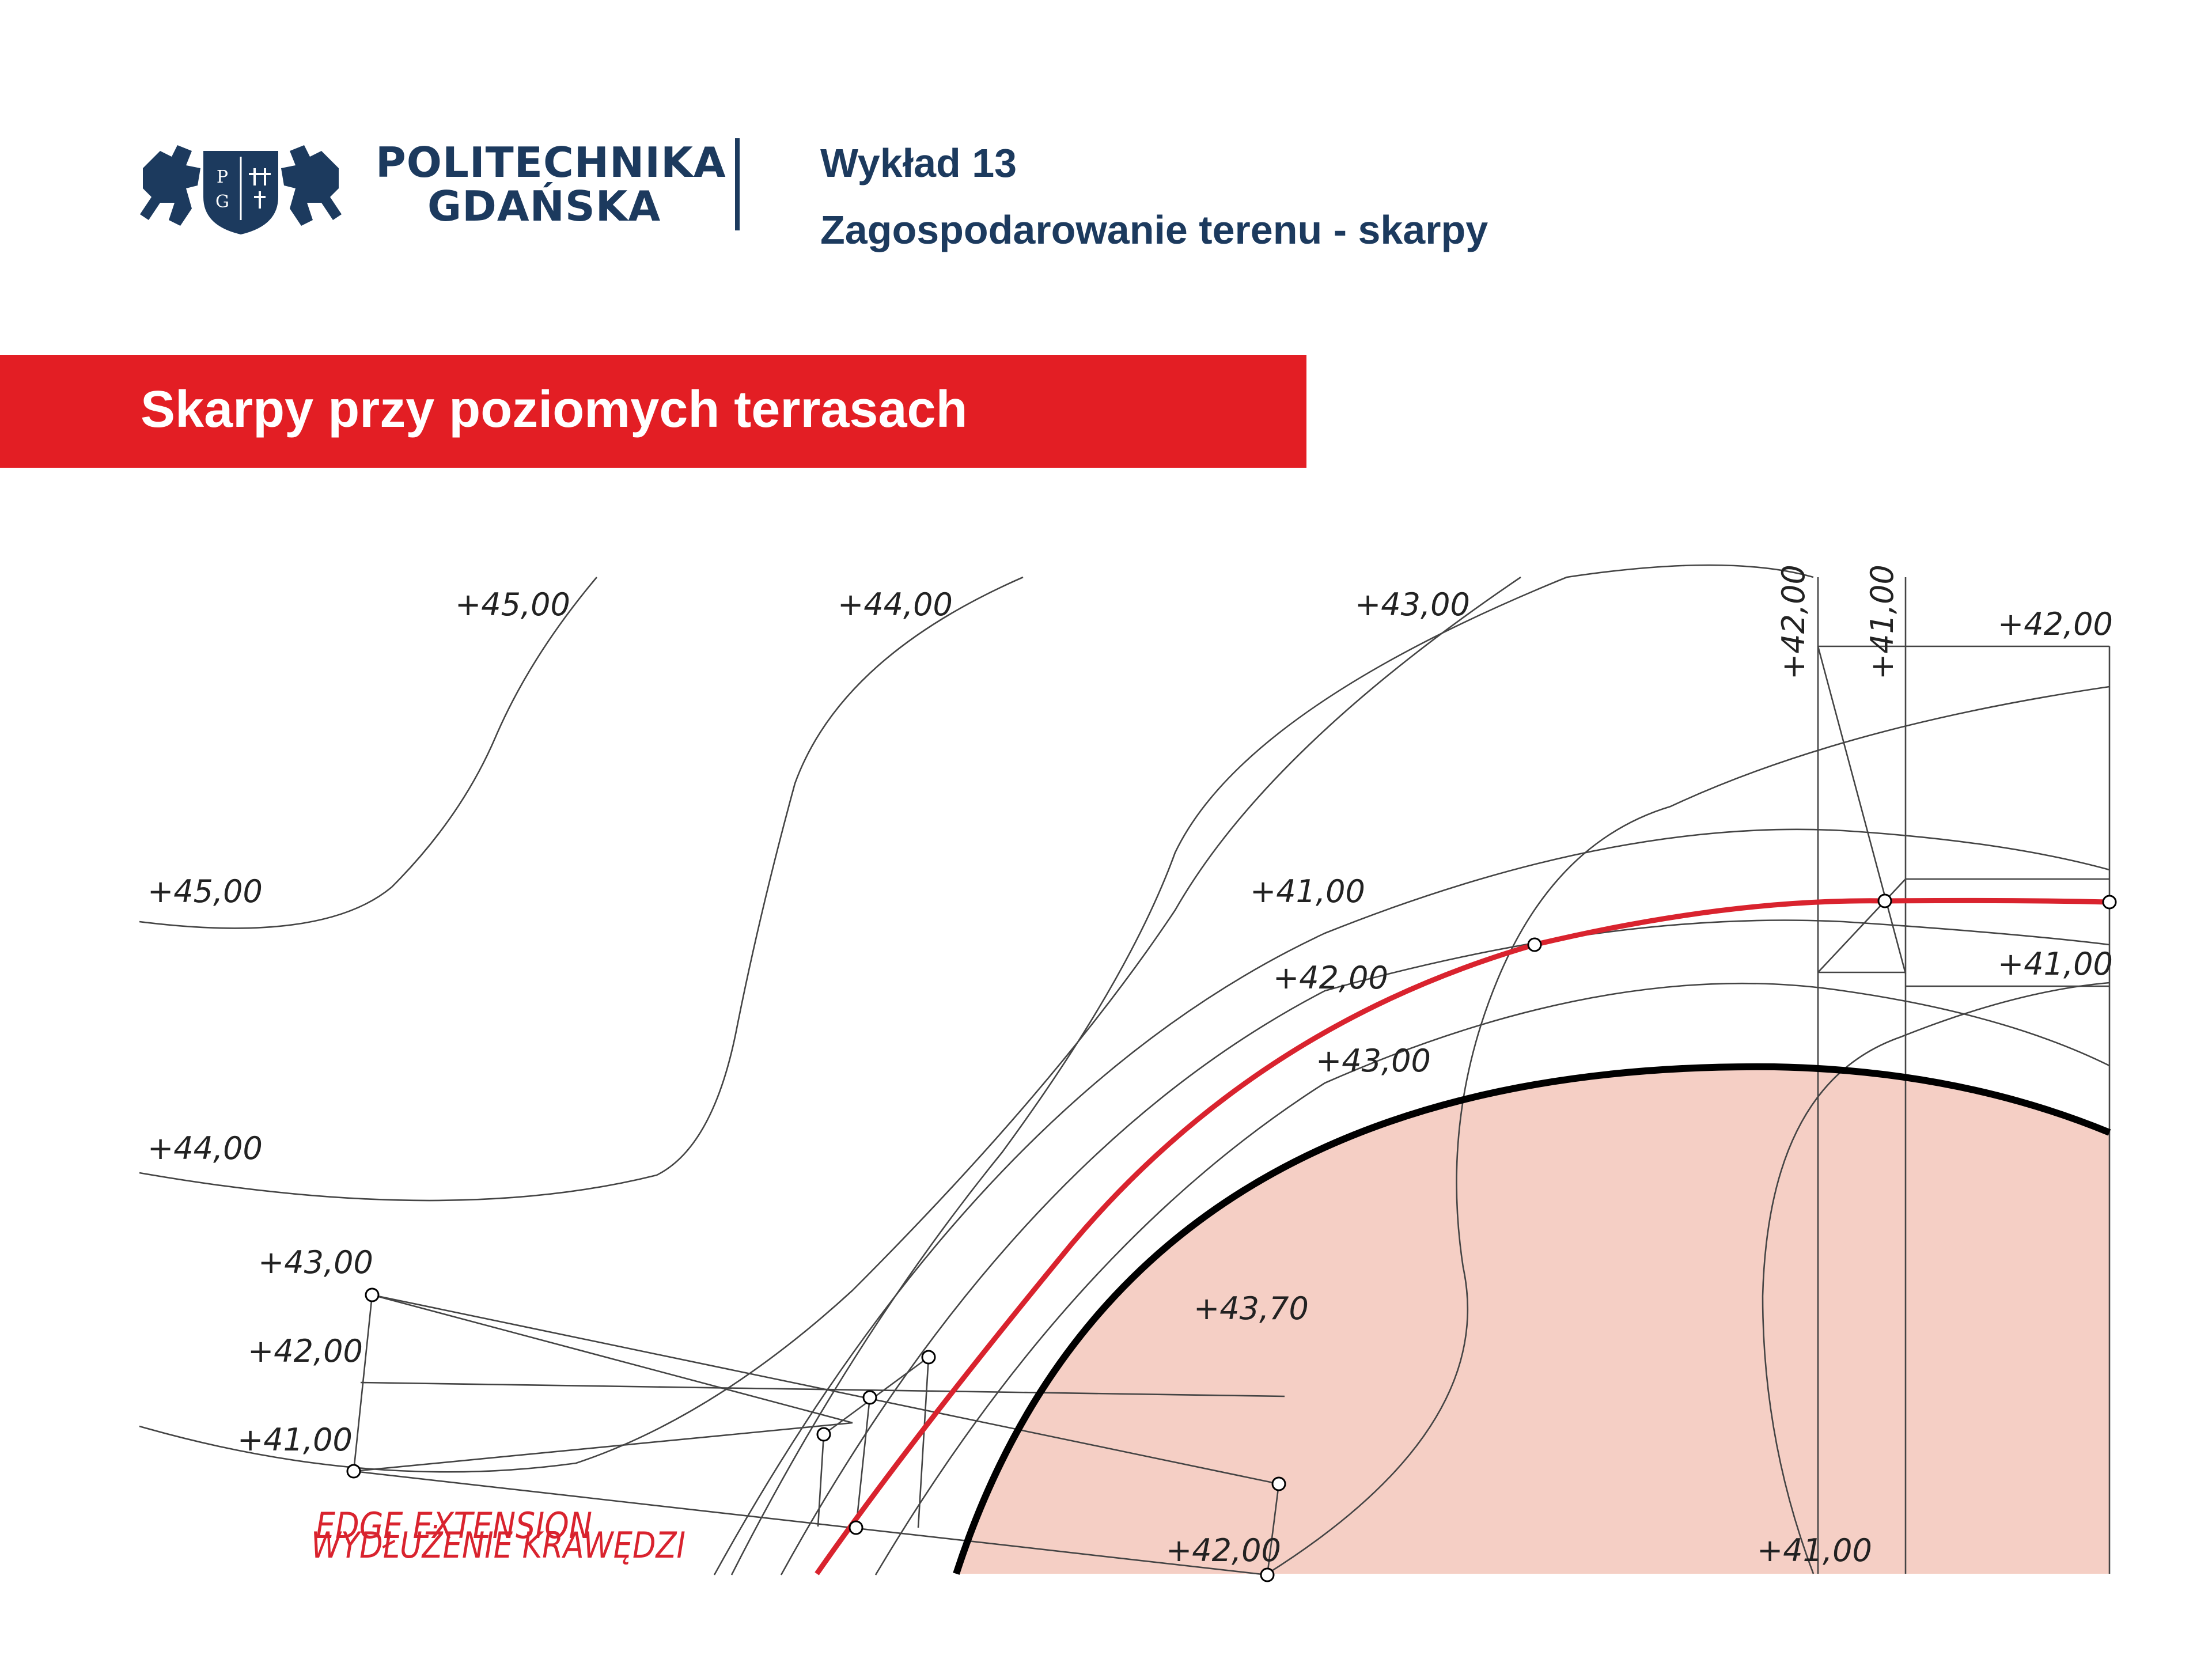 This screenshot has width=2212, height=1659. I want to click on label-c45-left: +45,00, so click(205, 891).